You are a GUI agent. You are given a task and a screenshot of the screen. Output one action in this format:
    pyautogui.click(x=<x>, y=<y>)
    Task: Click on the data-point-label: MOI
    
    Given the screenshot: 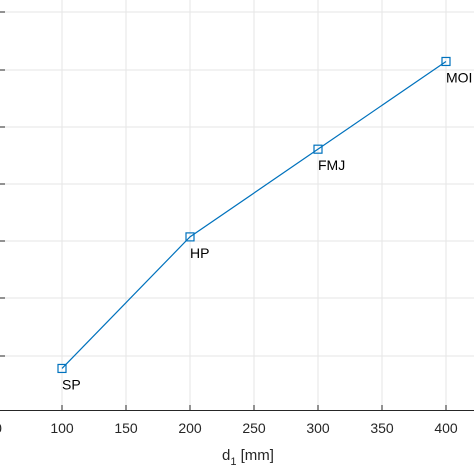 What is the action you would take?
    pyautogui.click(x=459, y=77)
    